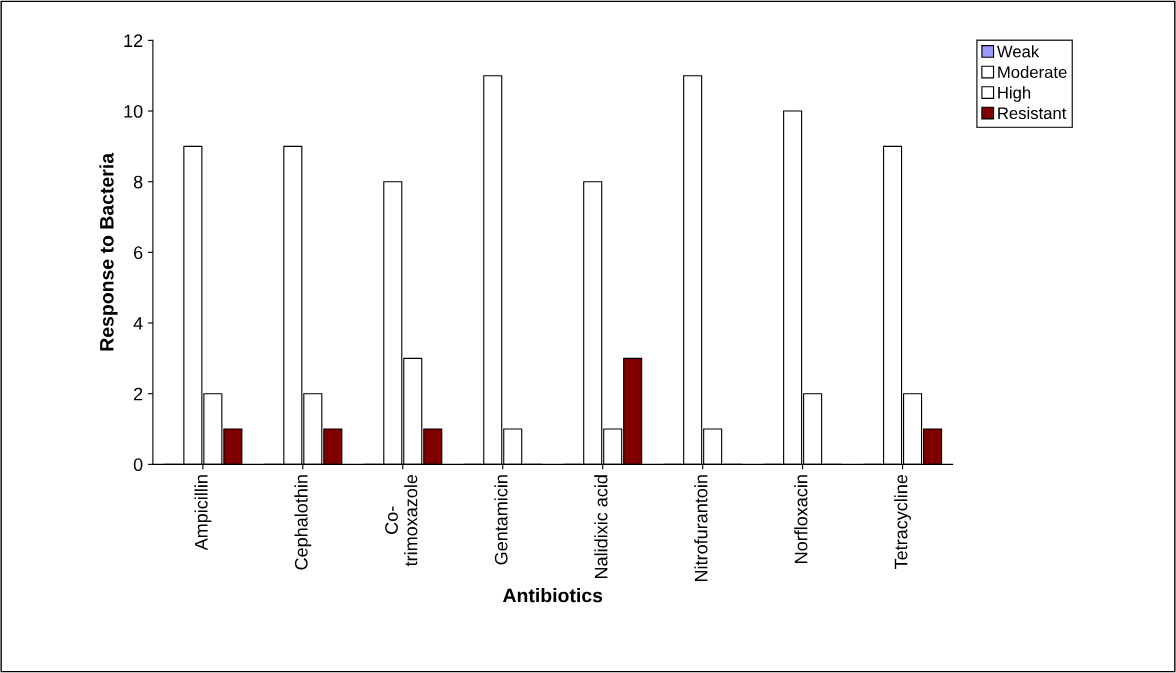 Image resolution: width=1176 pixels, height=673 pixels. I want to click on legend-label: Weak, so click(1018, 51).